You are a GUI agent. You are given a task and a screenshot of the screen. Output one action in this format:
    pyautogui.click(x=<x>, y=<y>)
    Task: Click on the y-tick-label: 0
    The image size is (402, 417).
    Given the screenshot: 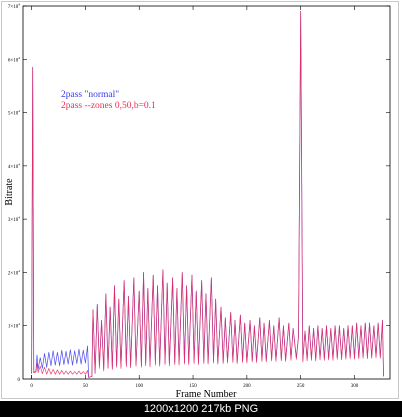 What is the action you would take?
    pyautogui.click(x=19, y=380)
    